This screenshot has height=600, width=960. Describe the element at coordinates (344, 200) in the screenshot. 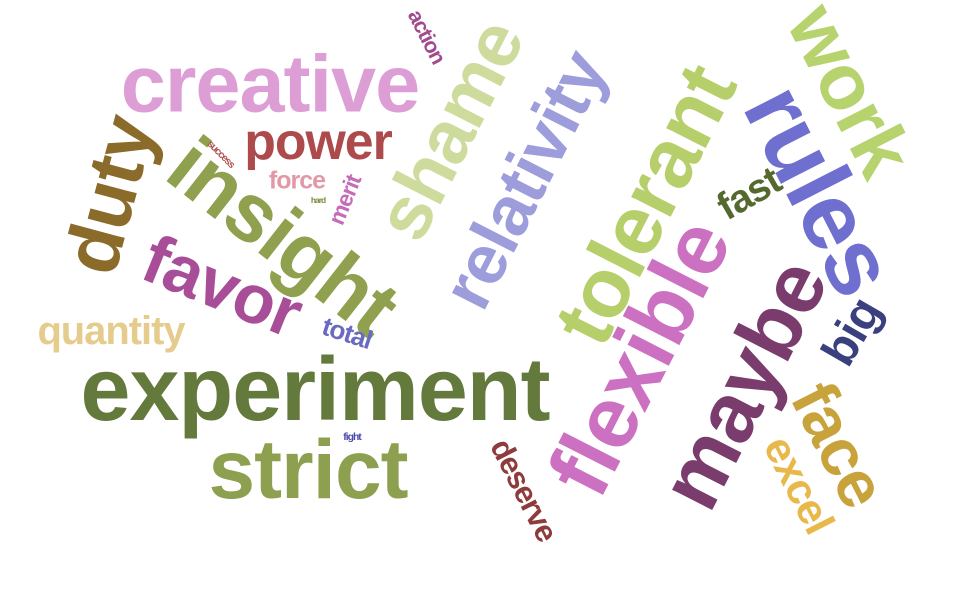

I see `word-merit: merit` at that location.